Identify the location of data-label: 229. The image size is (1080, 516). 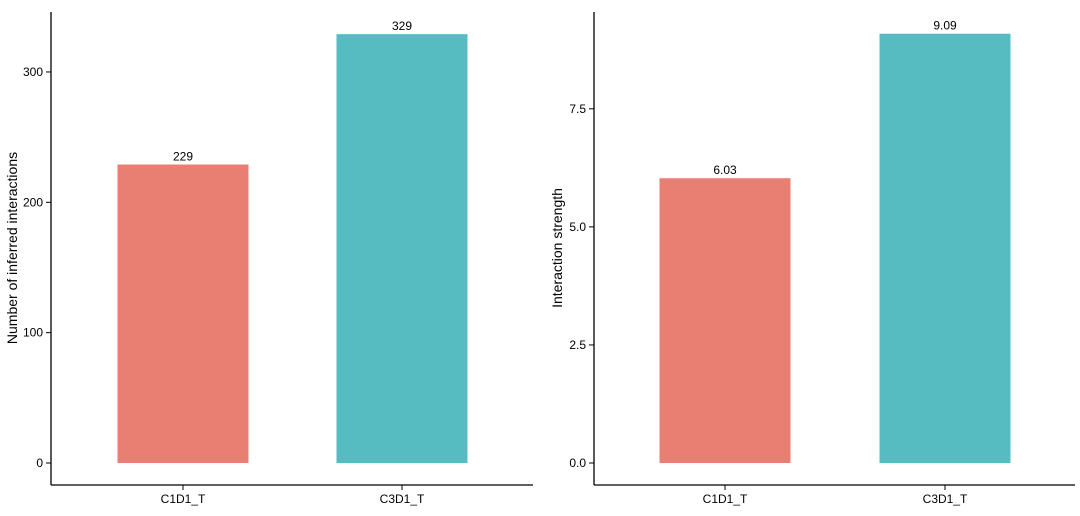
(183, 157).